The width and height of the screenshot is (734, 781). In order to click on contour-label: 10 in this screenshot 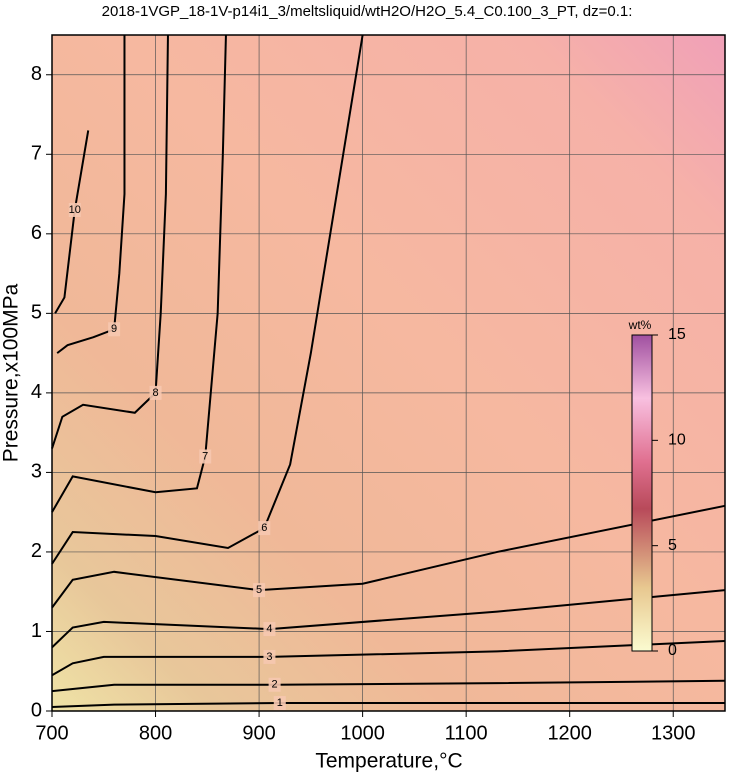, I will do `click(75, 210)`.